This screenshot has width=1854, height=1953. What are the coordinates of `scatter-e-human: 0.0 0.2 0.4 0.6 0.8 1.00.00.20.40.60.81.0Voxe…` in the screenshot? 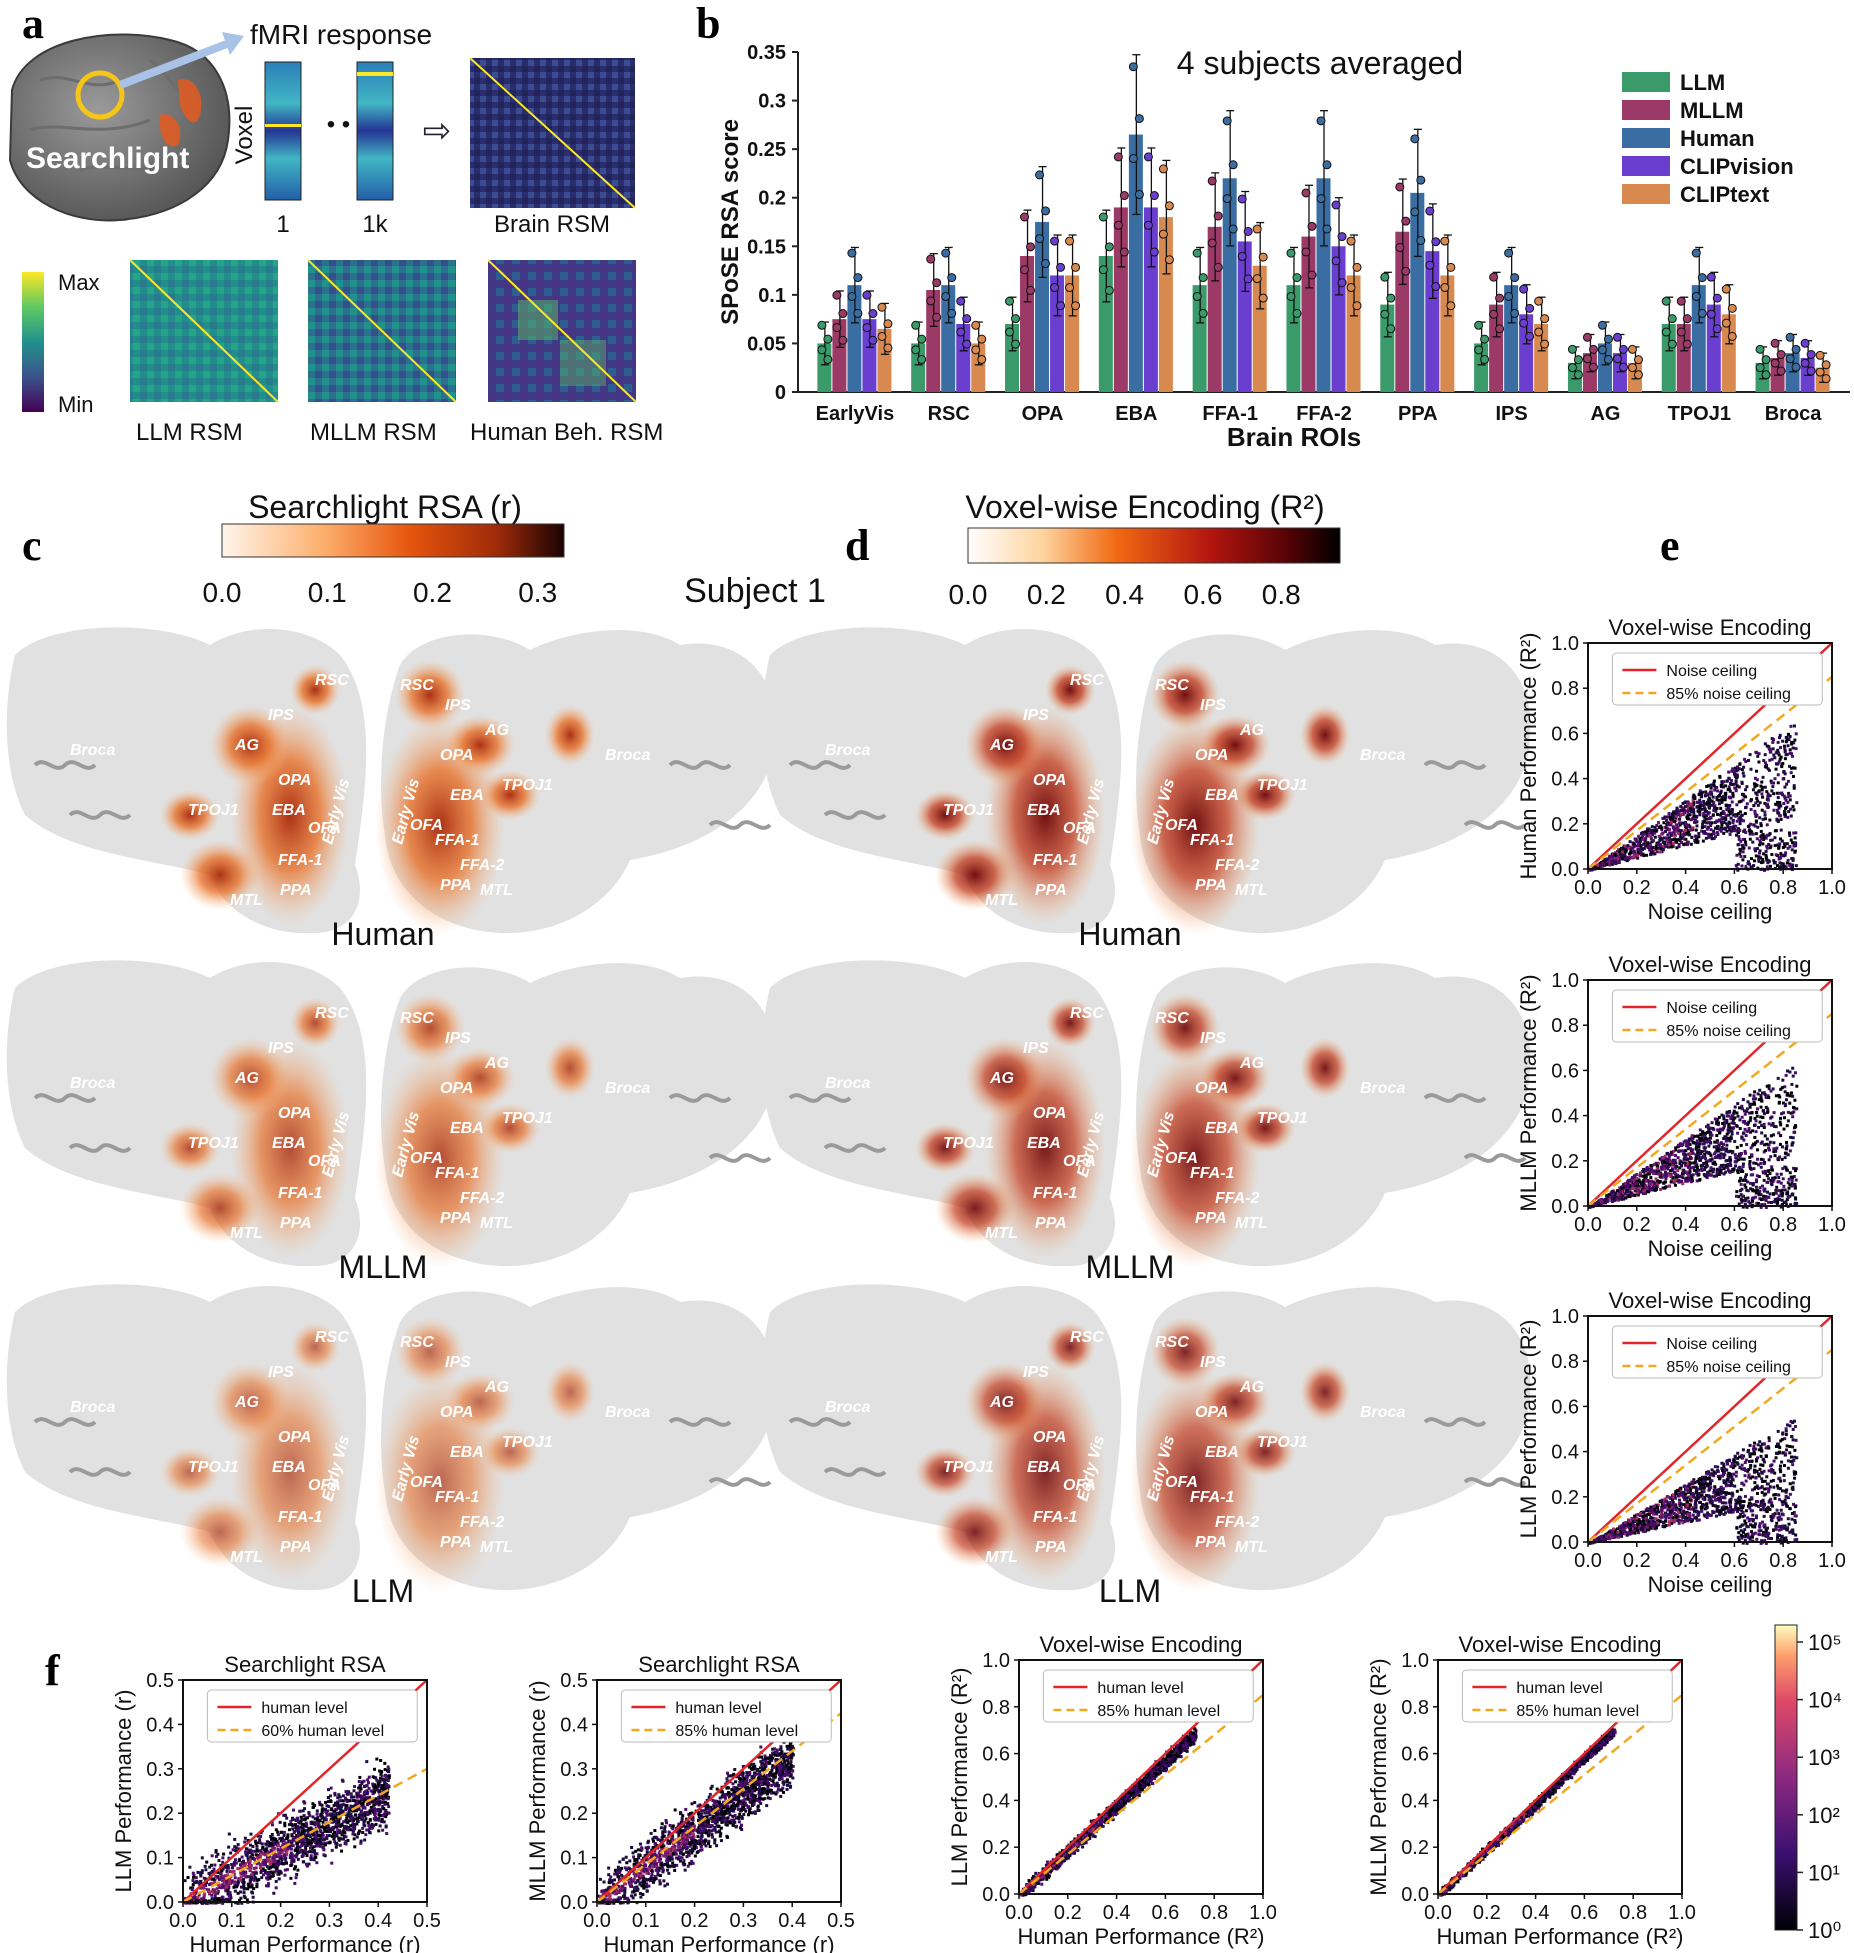 It's located at (1681, 769).